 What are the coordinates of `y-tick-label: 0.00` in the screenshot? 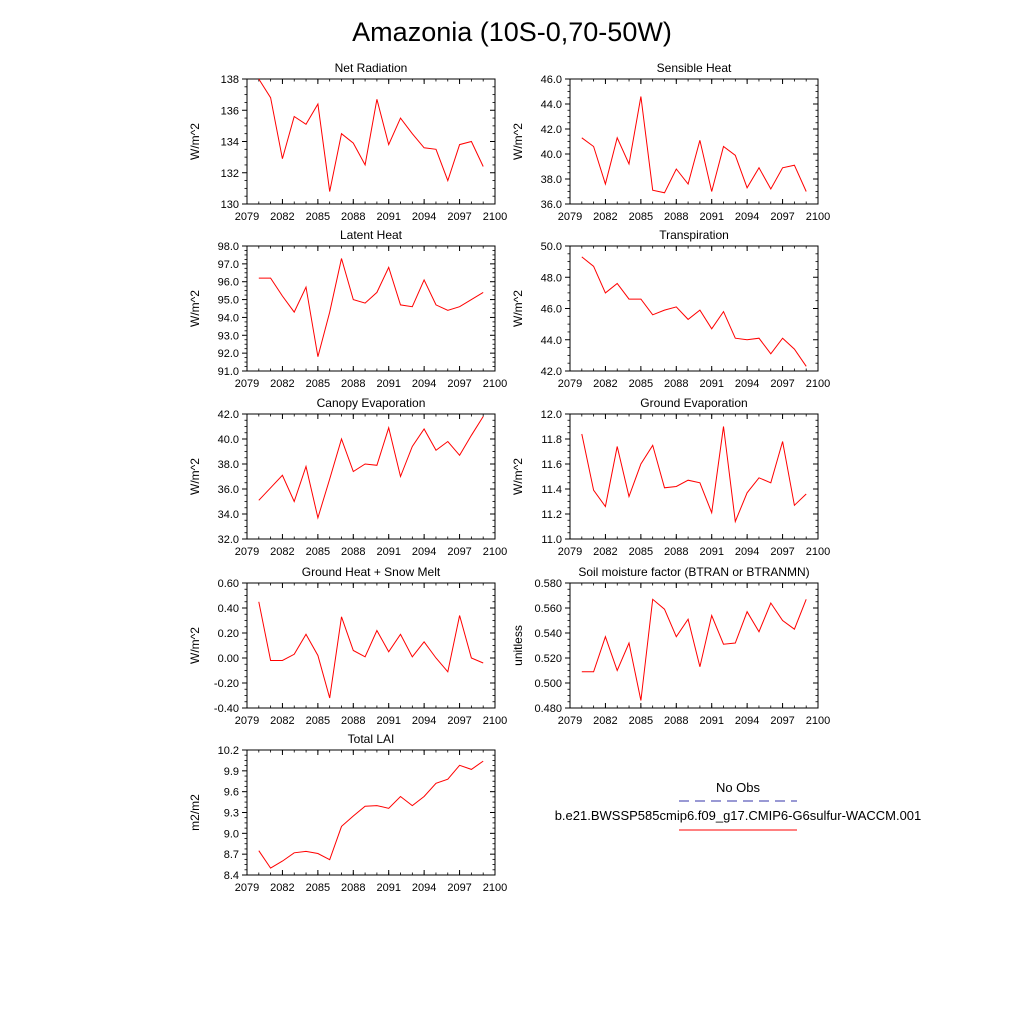 It's located at (228, 659).